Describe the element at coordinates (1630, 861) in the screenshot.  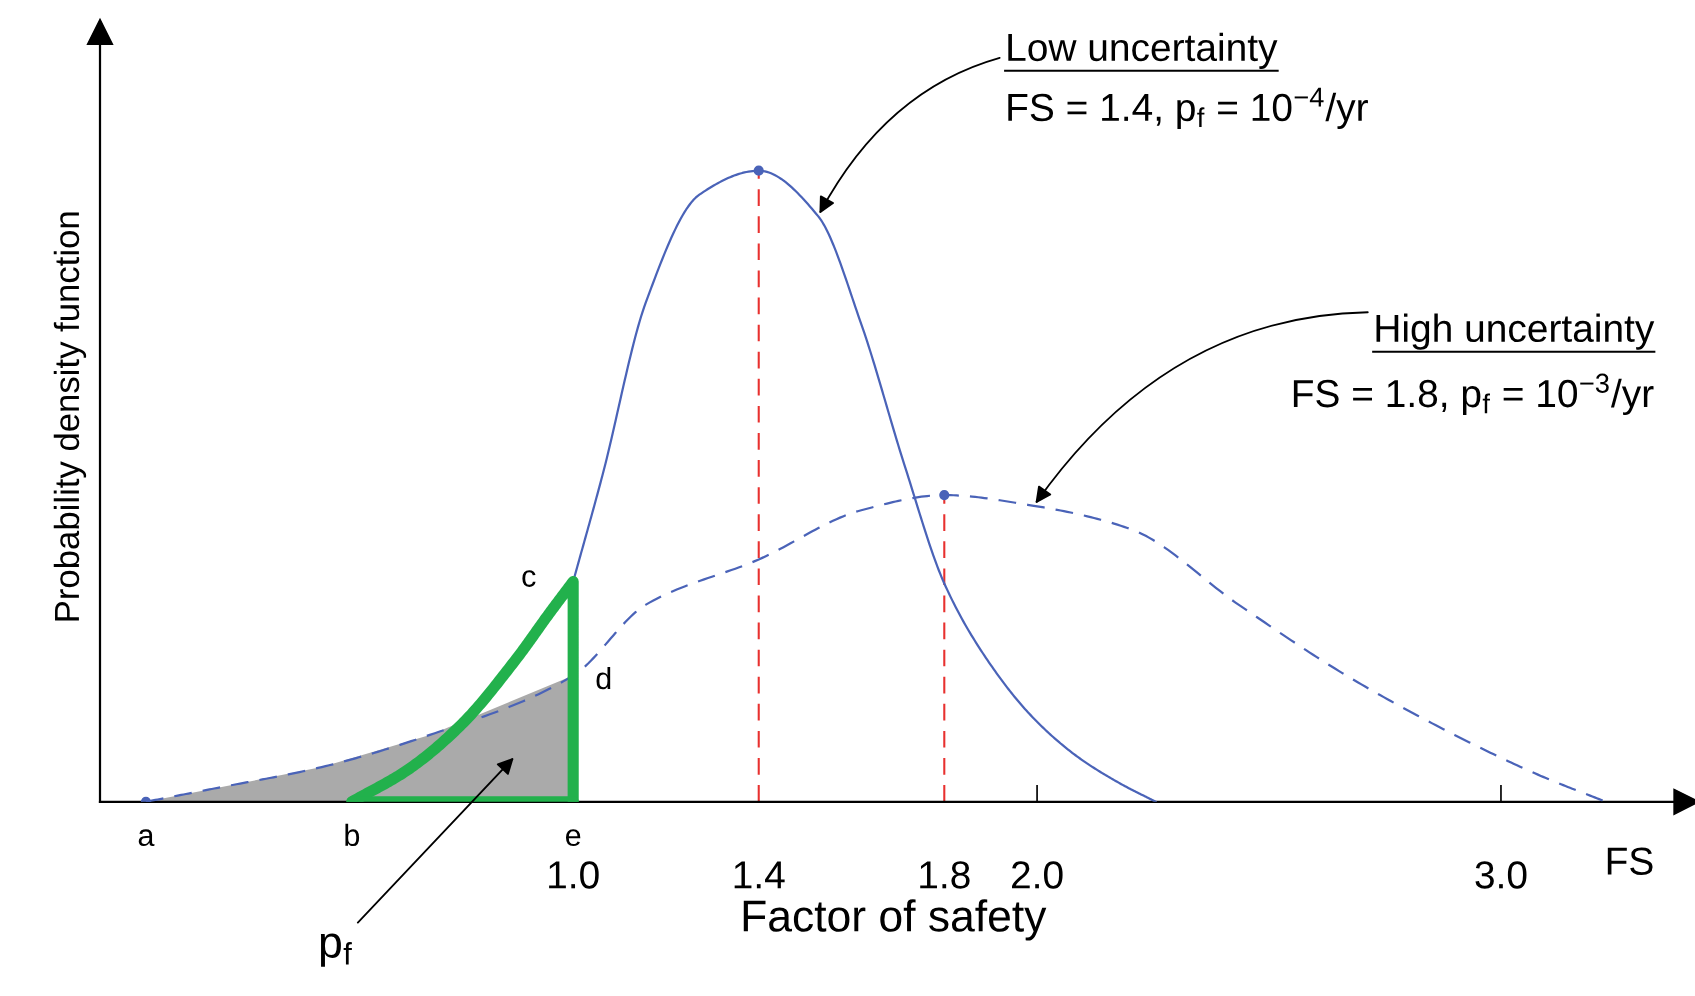
I see `text: FS` at that location.